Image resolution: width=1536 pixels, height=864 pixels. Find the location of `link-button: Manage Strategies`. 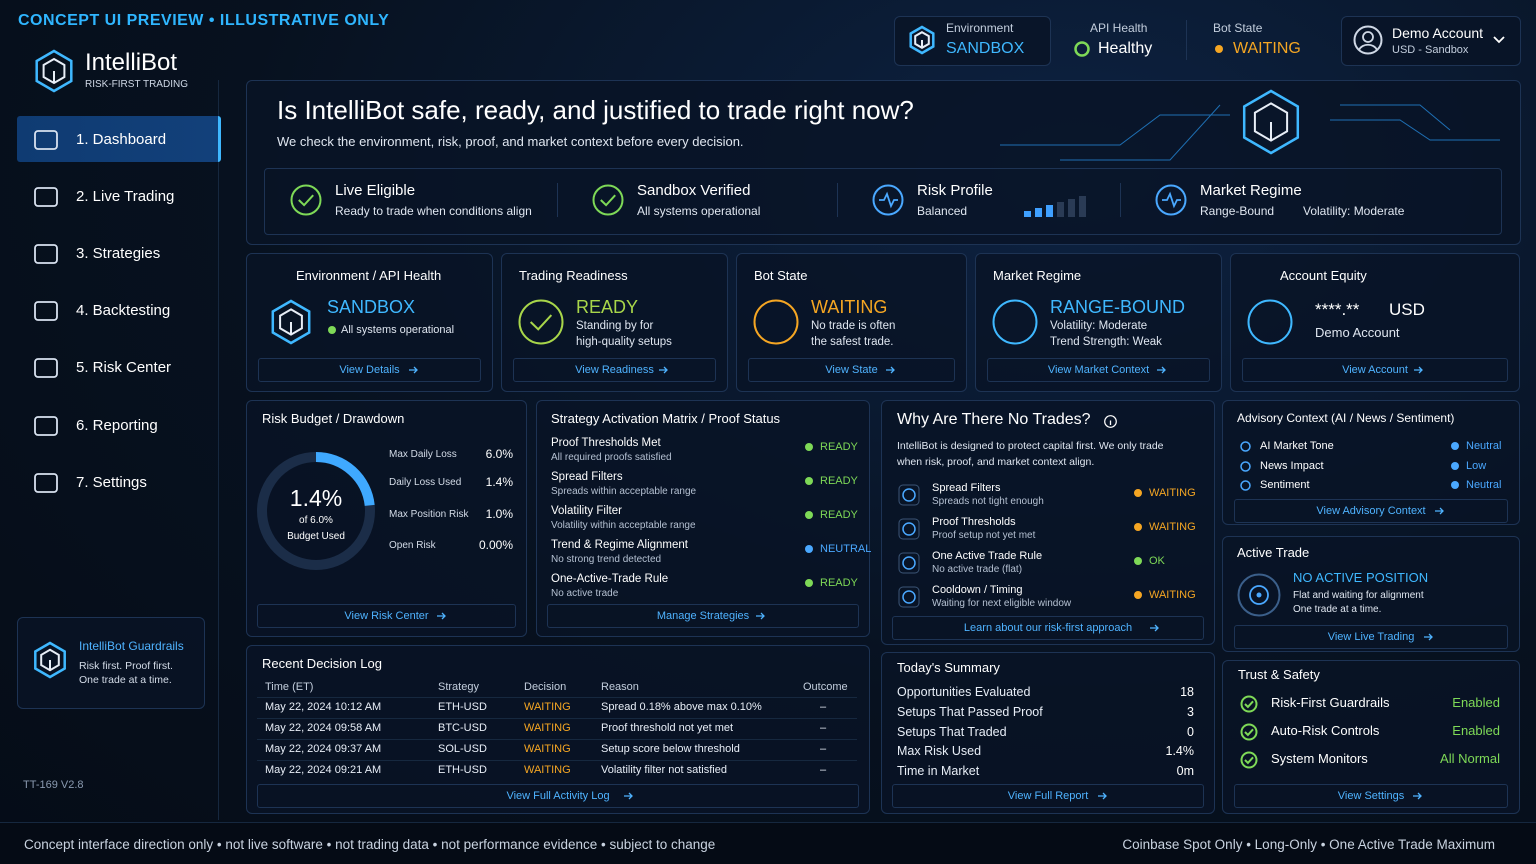

link-button: Manage Strategies is located at coordinates (703, 616).